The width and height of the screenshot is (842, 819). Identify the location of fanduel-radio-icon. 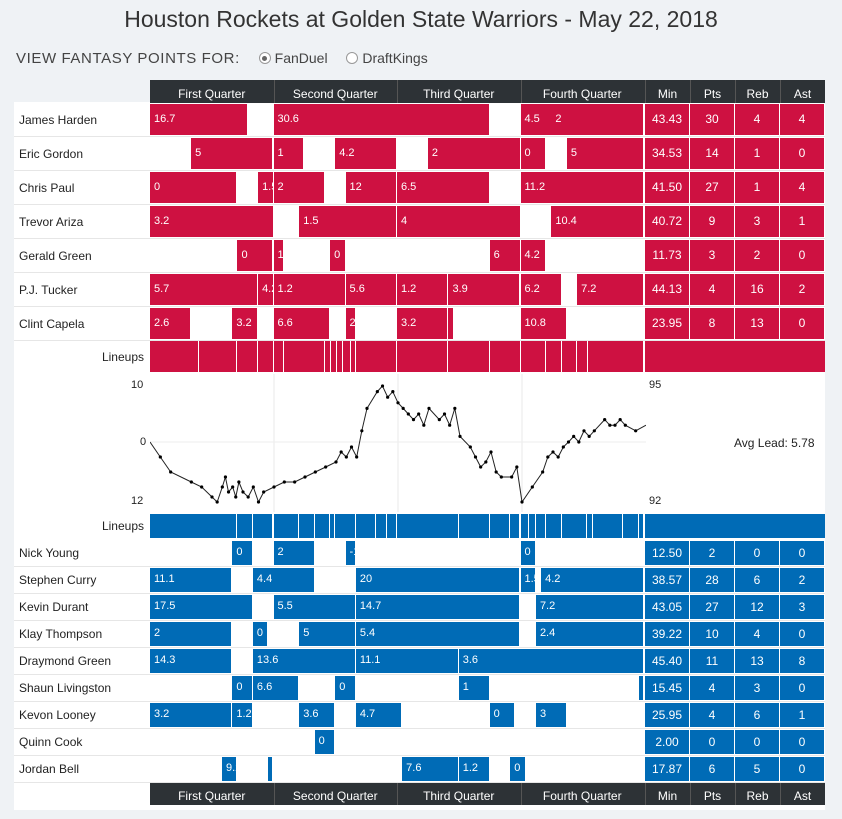
(264, 58).